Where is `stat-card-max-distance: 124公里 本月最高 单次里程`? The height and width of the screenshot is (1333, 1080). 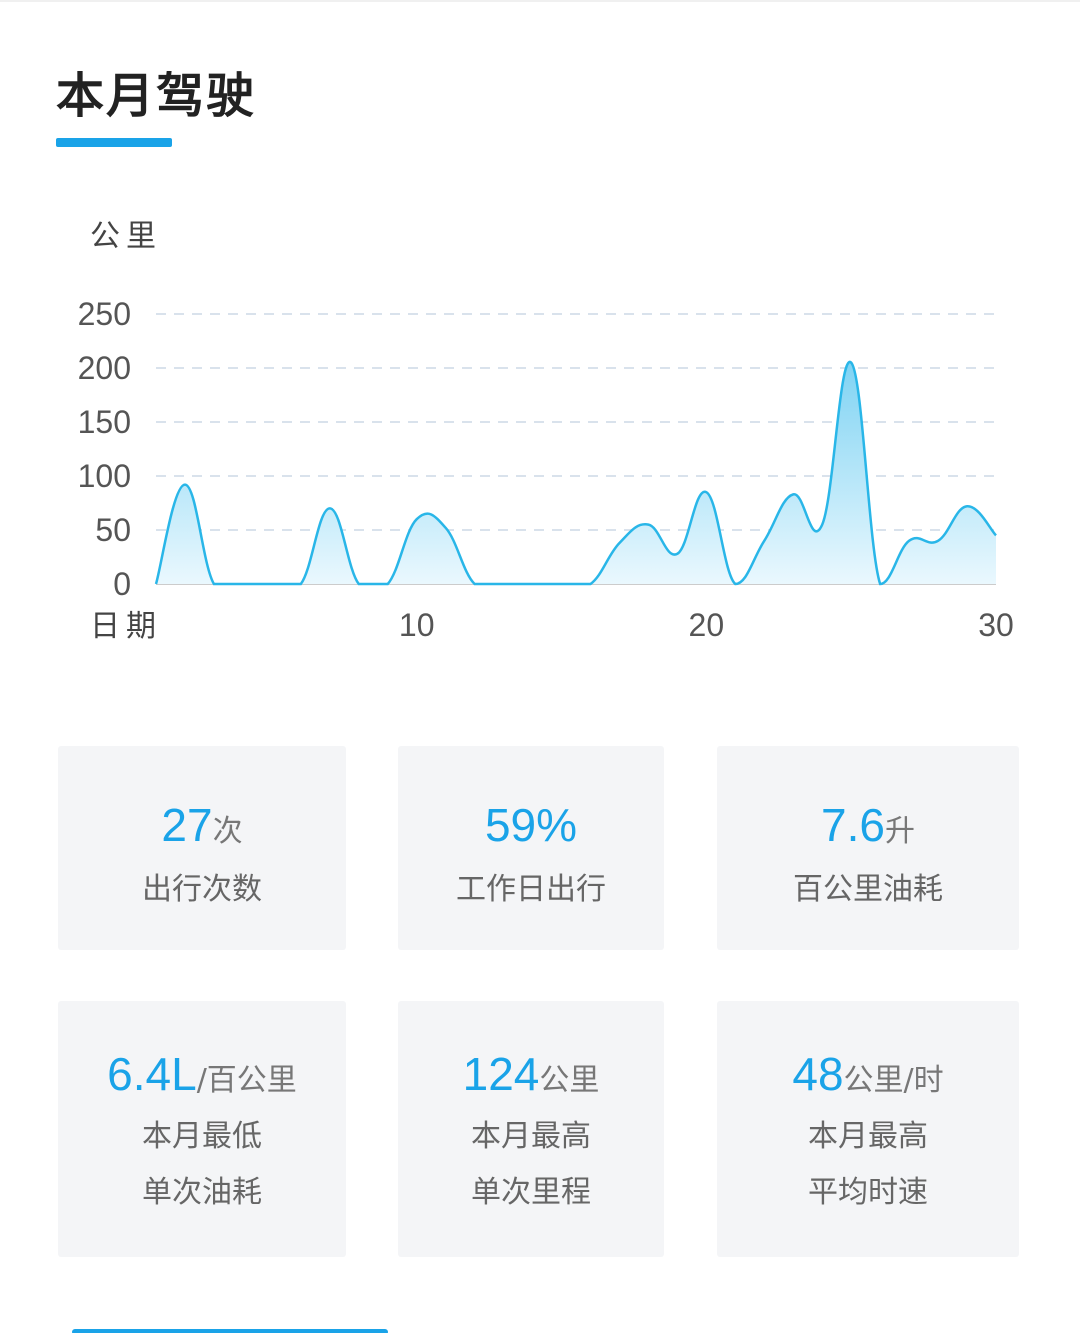
stat-card-max-distance: 124公里 本月最高 单次里程 is located at coordinates (531, 1129).